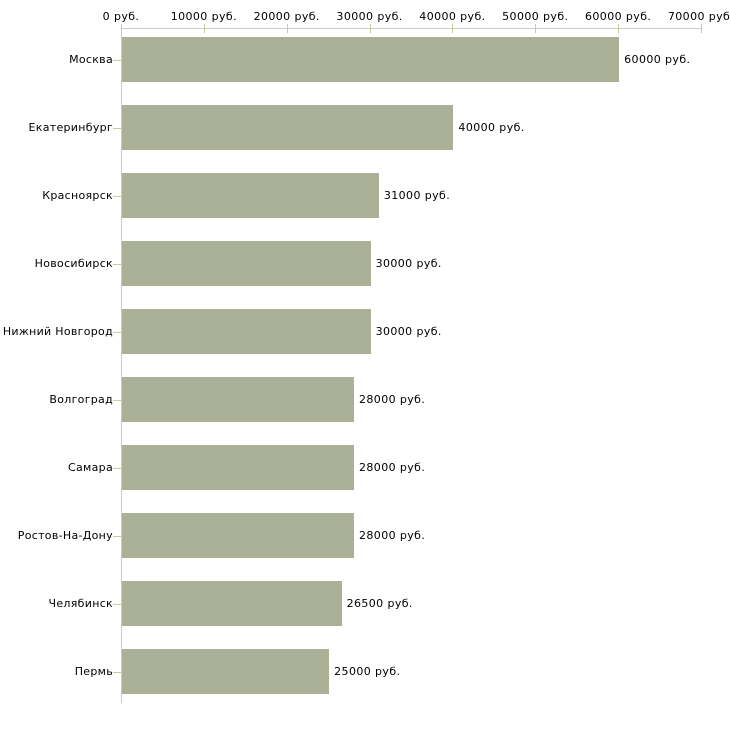 The height and width of the screenshot is (730, 730). Describe the element at coordinates (417, 195) in the screenshot. I see `value-label: 31000 руб.` at that location.